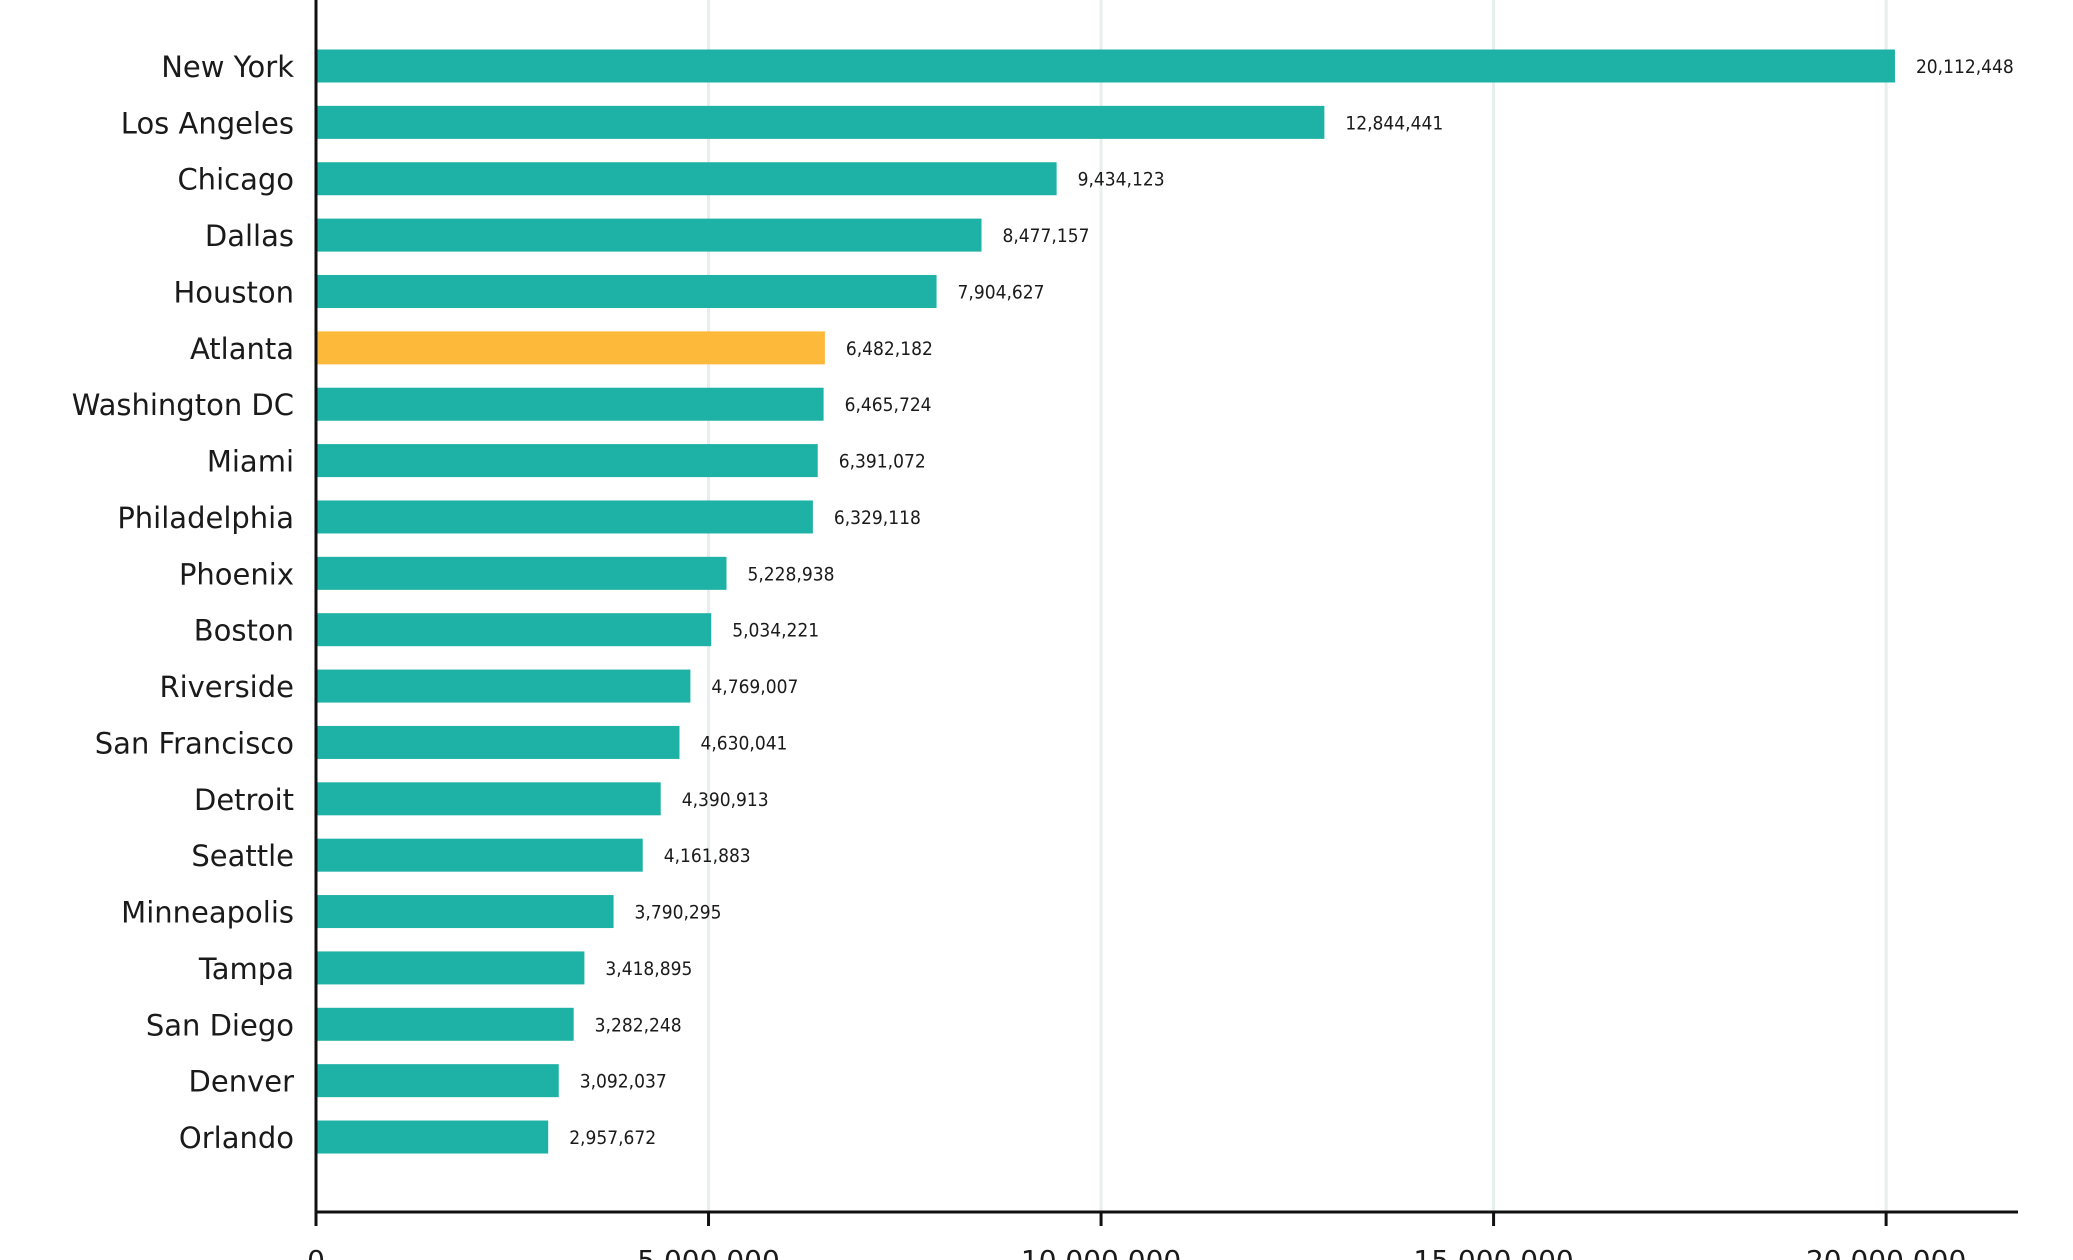  Describe the element at coordinates (648, 969) in the screenshot. I see `value-label: 3,418,895` at that location.